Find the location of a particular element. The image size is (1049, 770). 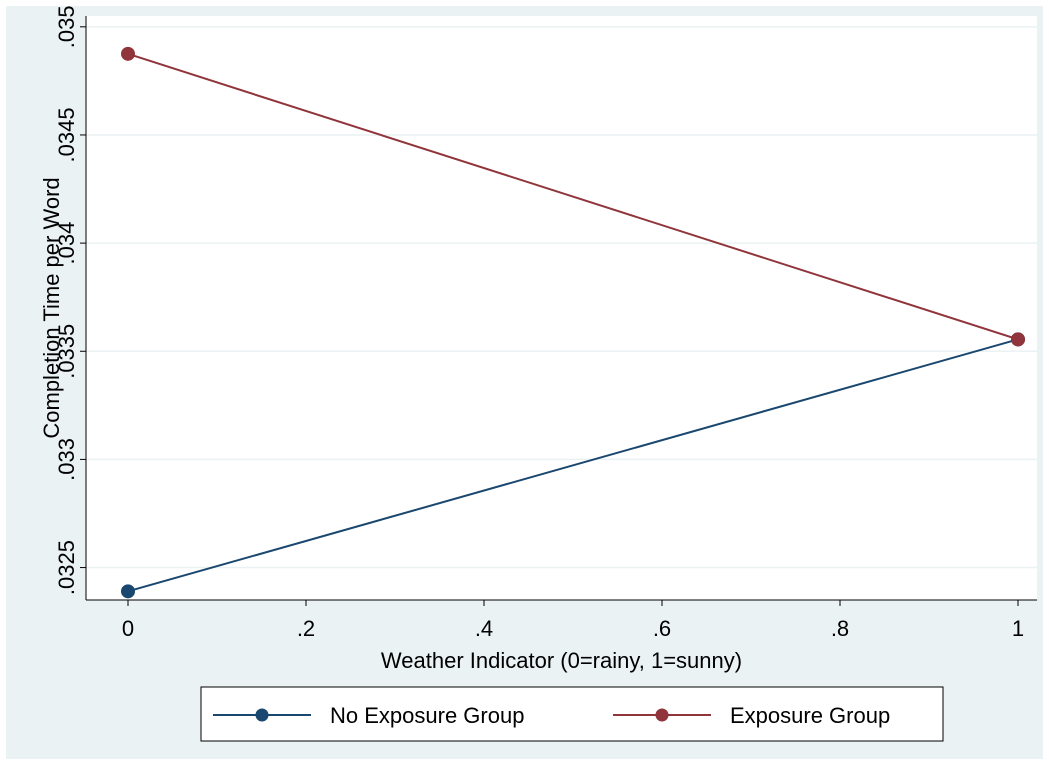

legend-label: Exposure Group is located at coordinates (810, 715).